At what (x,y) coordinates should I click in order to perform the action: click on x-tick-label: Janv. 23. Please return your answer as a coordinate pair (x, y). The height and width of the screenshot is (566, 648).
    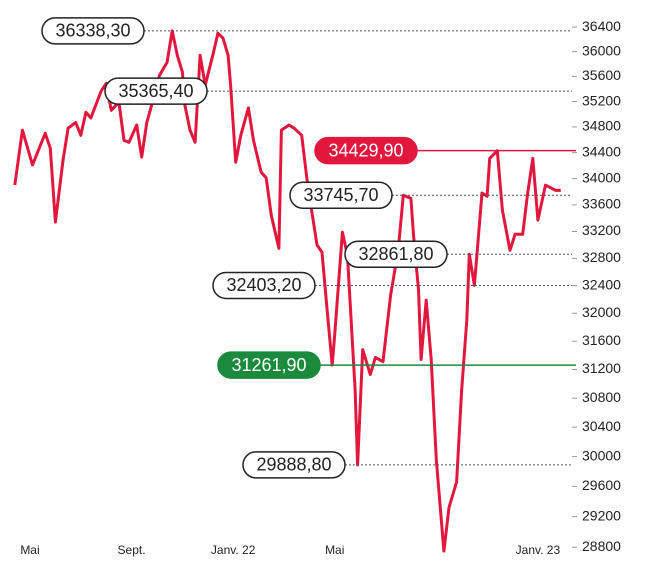
    Looking at the image, I should click on (538, 550).